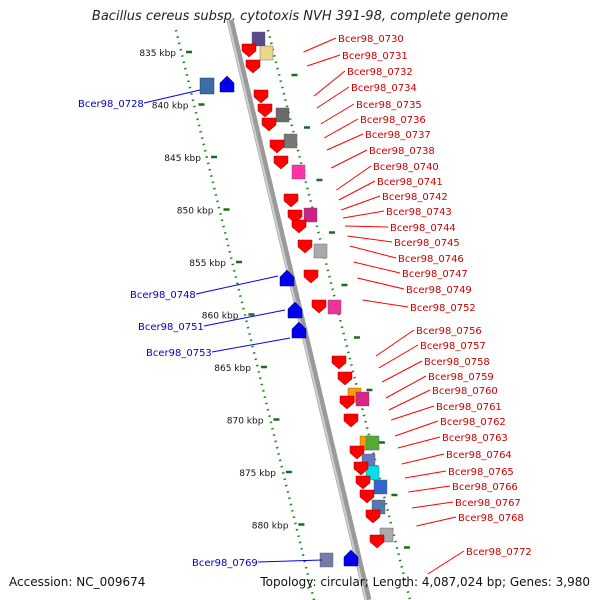 Image resolution: width=600 pixels, height=600 pixels. Describe the element at coordinates (423, 228) in the screenshot. I see `forward-gene-label: Bcer98_0744` at that location.